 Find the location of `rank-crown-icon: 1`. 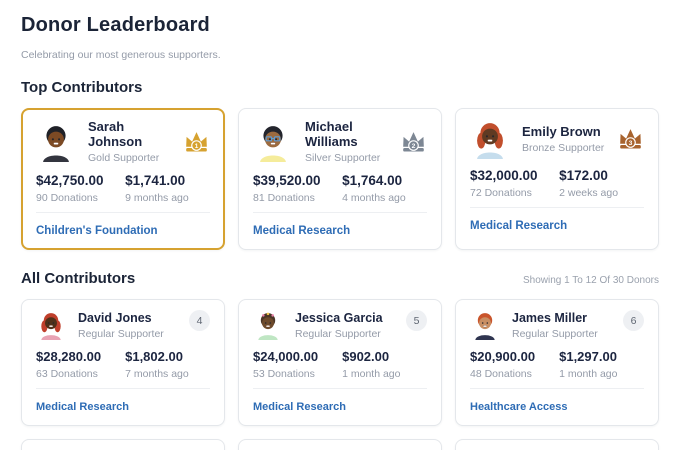

rank-crown-icon: 1 is located at coordinates (196, 142).